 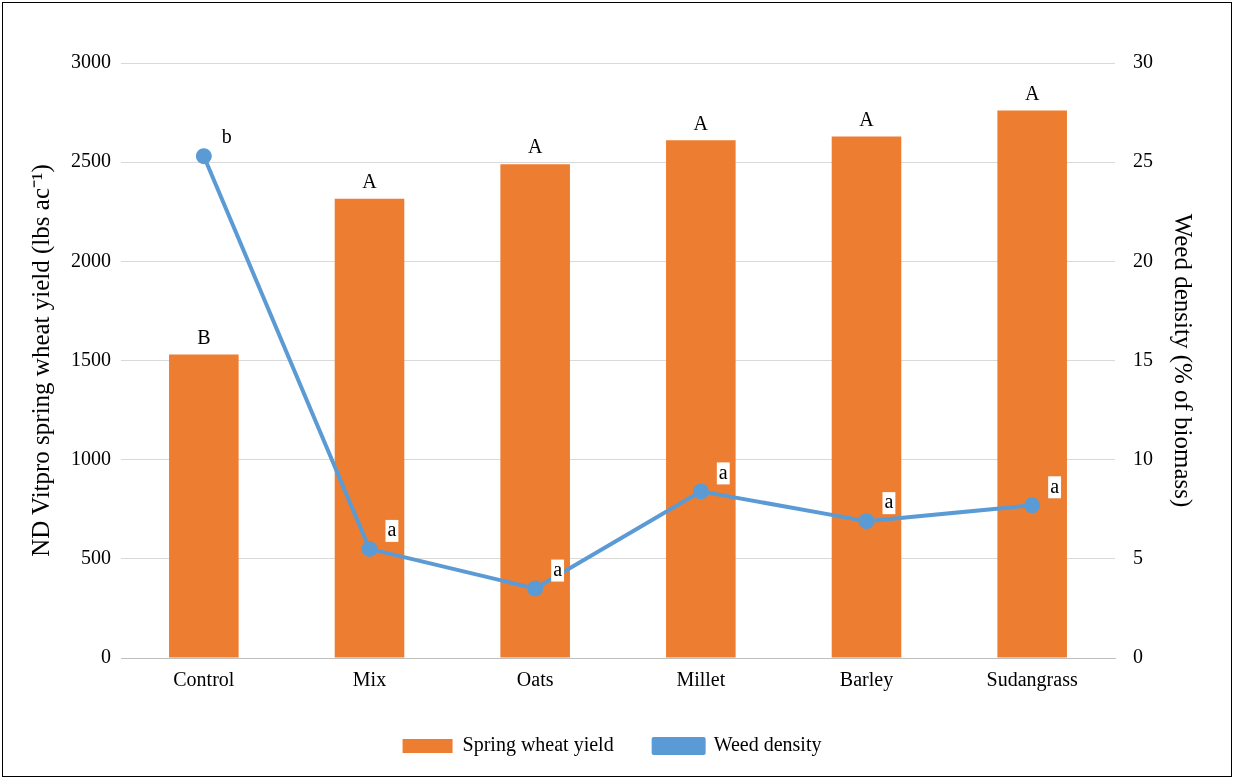 I want to click on y-tick-label: 3000, so click(x=91, y=61).